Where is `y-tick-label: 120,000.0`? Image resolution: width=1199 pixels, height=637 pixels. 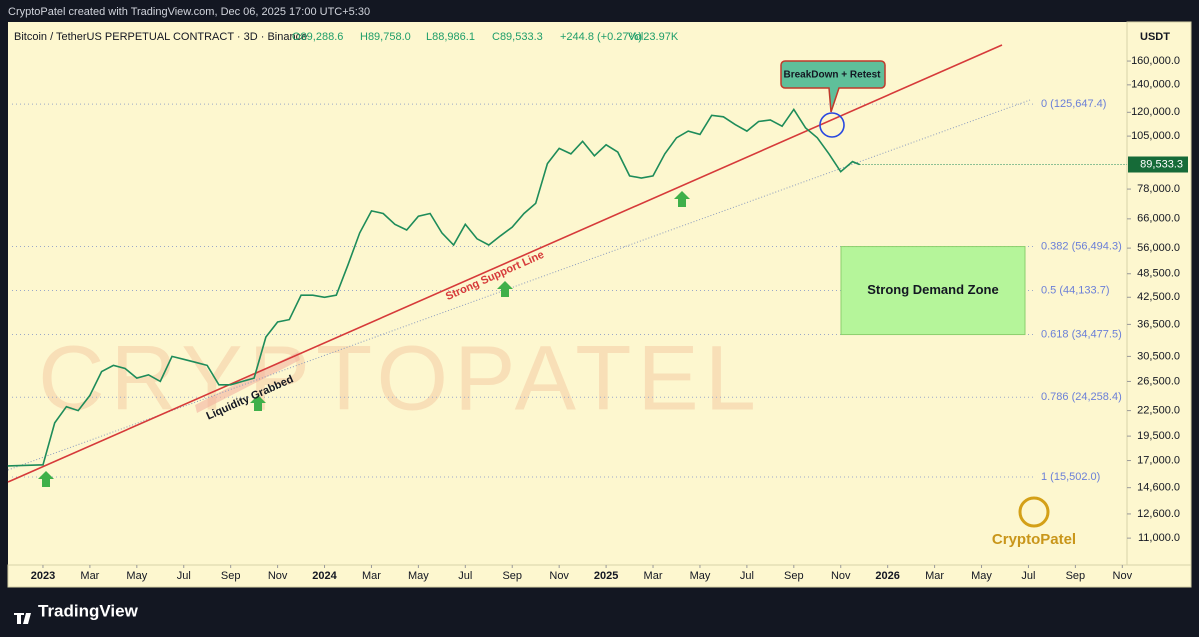 y-tick-label: 120,000.0 is located at coordinates (1155, 112).